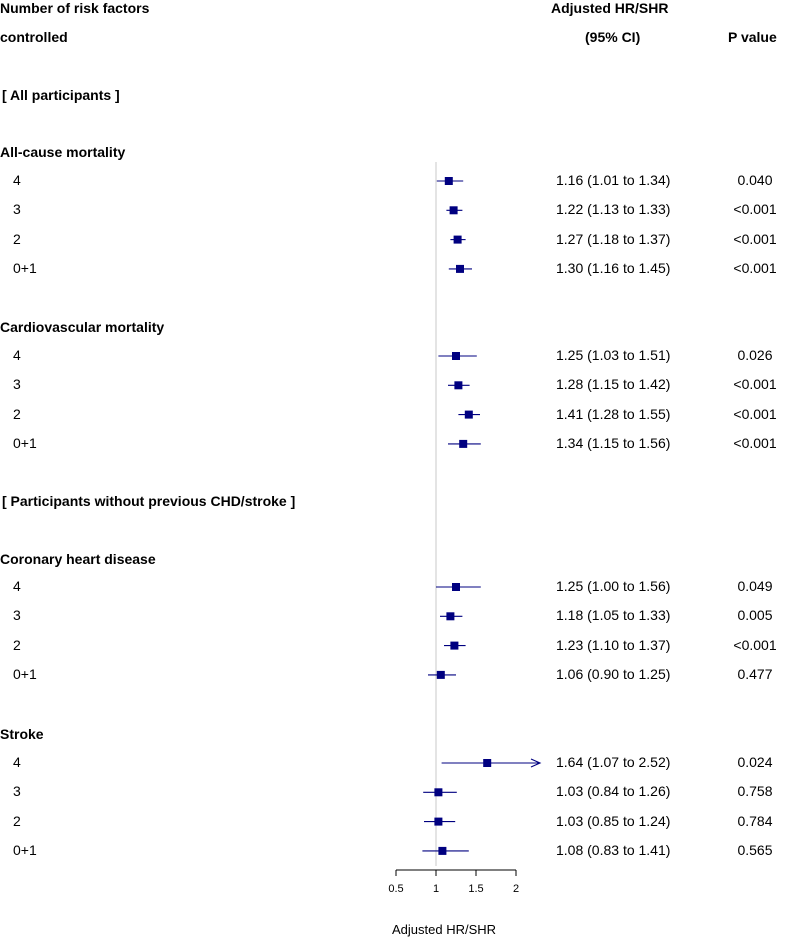 Image resolution: width=787 pixels, height=940 pixels. Describe the element at coordinates (755, 762) in the screenshot. I see `p-value: 0.024` at that location.